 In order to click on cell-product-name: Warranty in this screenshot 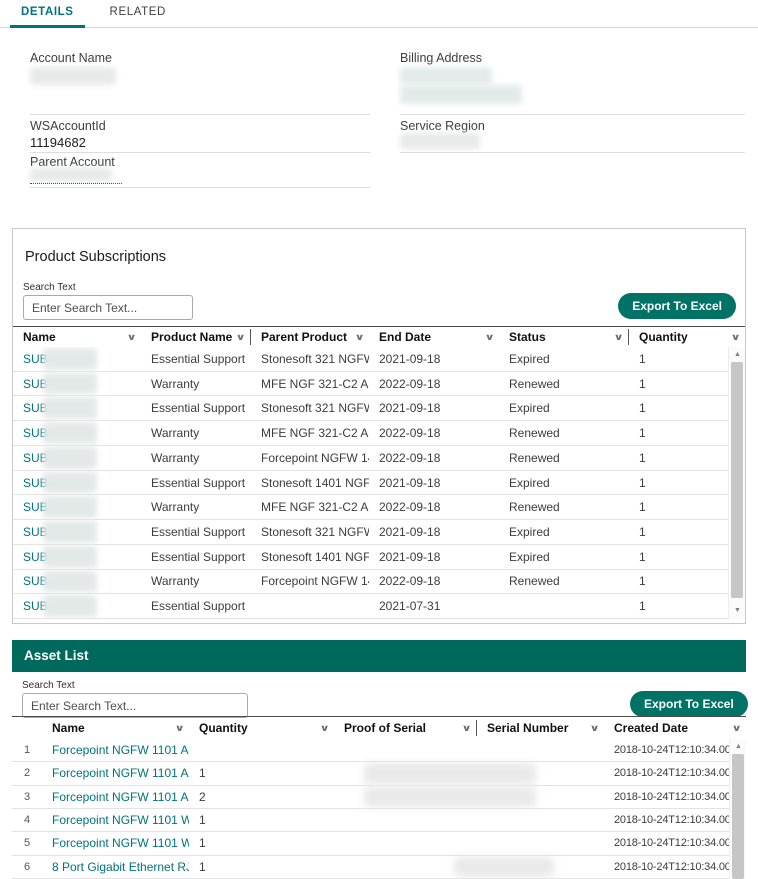, I will do `click(175, 433)`.